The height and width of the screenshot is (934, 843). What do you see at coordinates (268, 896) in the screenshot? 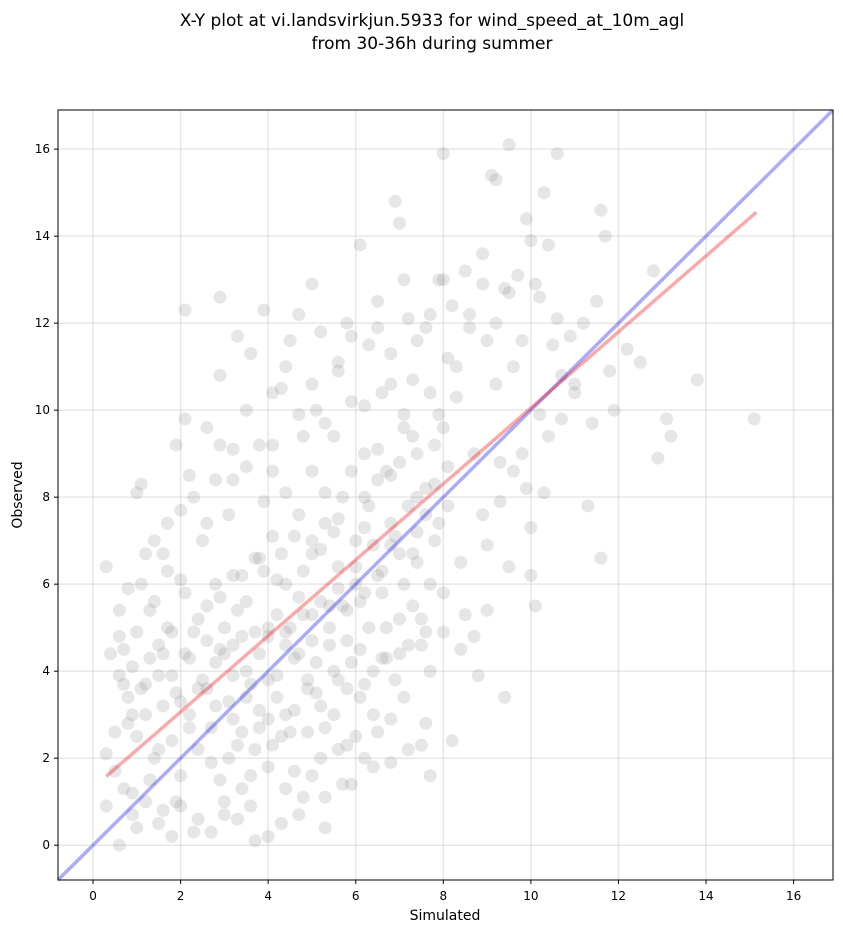
I see `x-tick-label: 4` at bounding box center [268, 896].